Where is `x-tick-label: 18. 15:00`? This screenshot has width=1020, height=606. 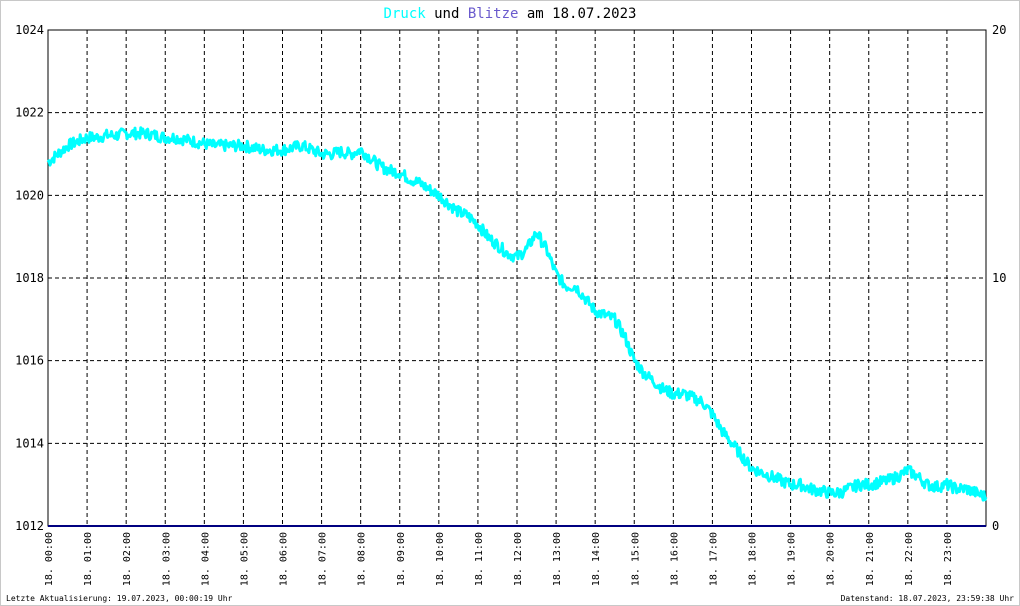
x-tick-label: 18. 15:00 is located at coordinates (635, 559).